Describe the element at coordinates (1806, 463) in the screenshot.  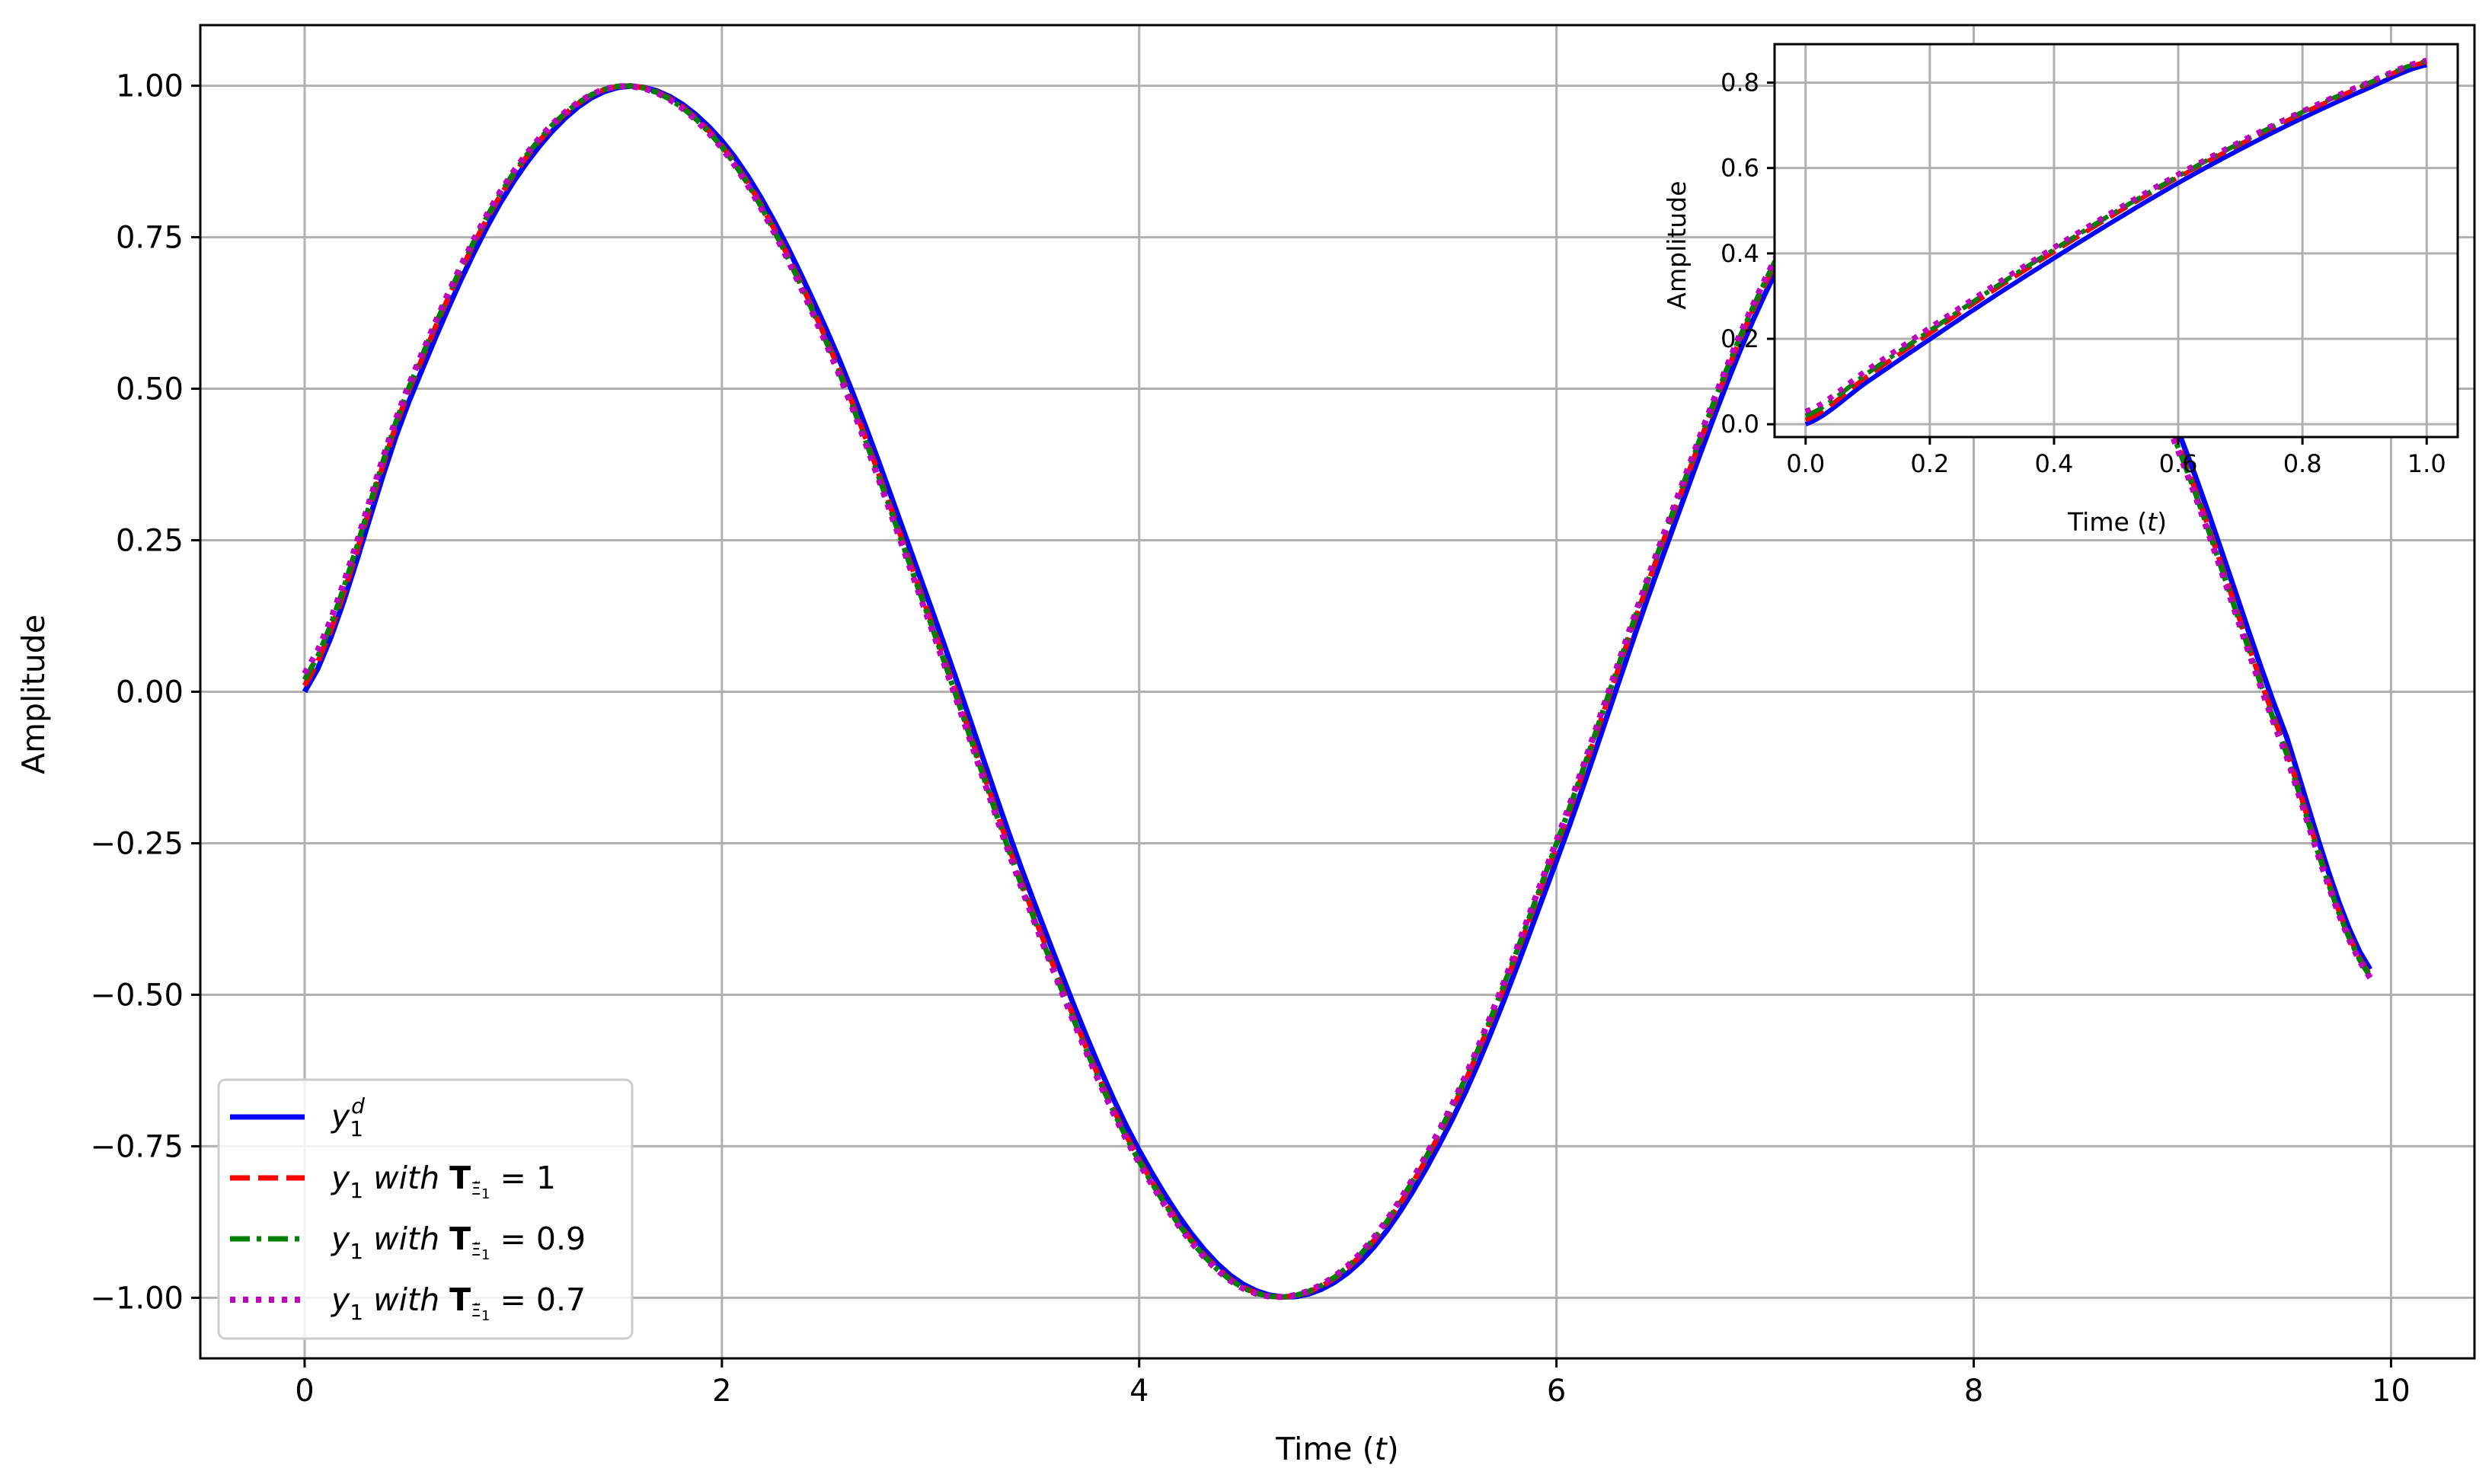
I see `x-tick-label: 0.0` at that location.